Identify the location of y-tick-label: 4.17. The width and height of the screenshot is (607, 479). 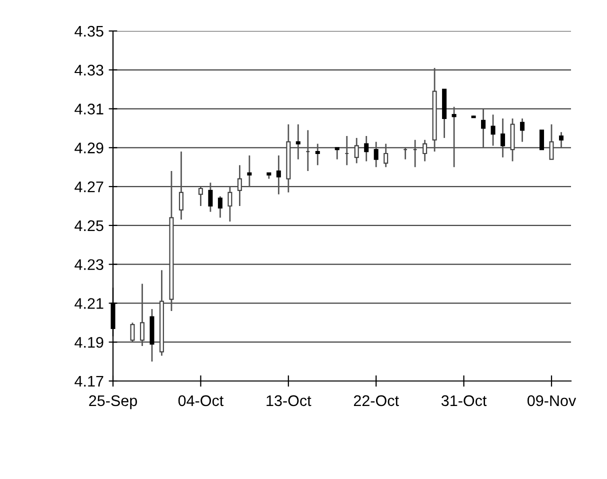
(89, 381).